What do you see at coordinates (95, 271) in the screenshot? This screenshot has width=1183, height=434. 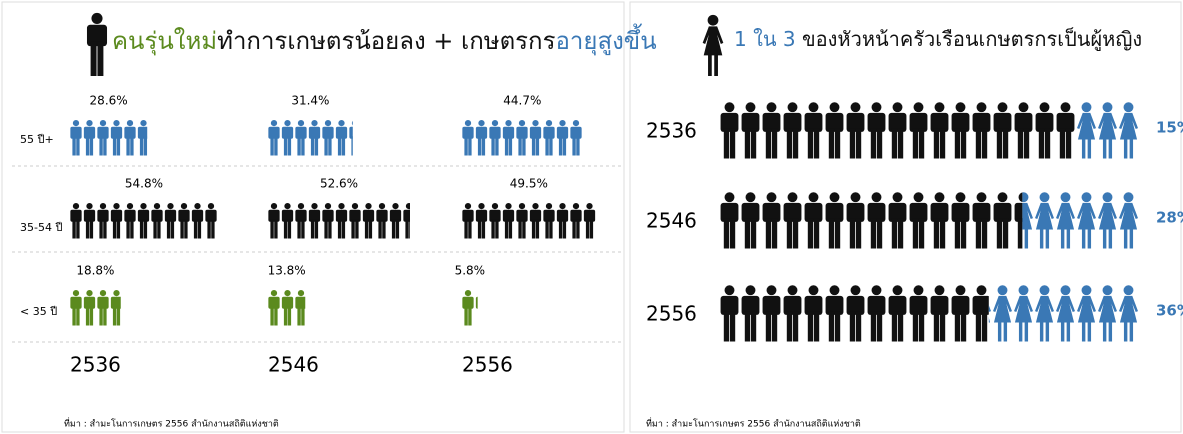 I see `value-label: 18.8%` at bounding box center [95, 271].